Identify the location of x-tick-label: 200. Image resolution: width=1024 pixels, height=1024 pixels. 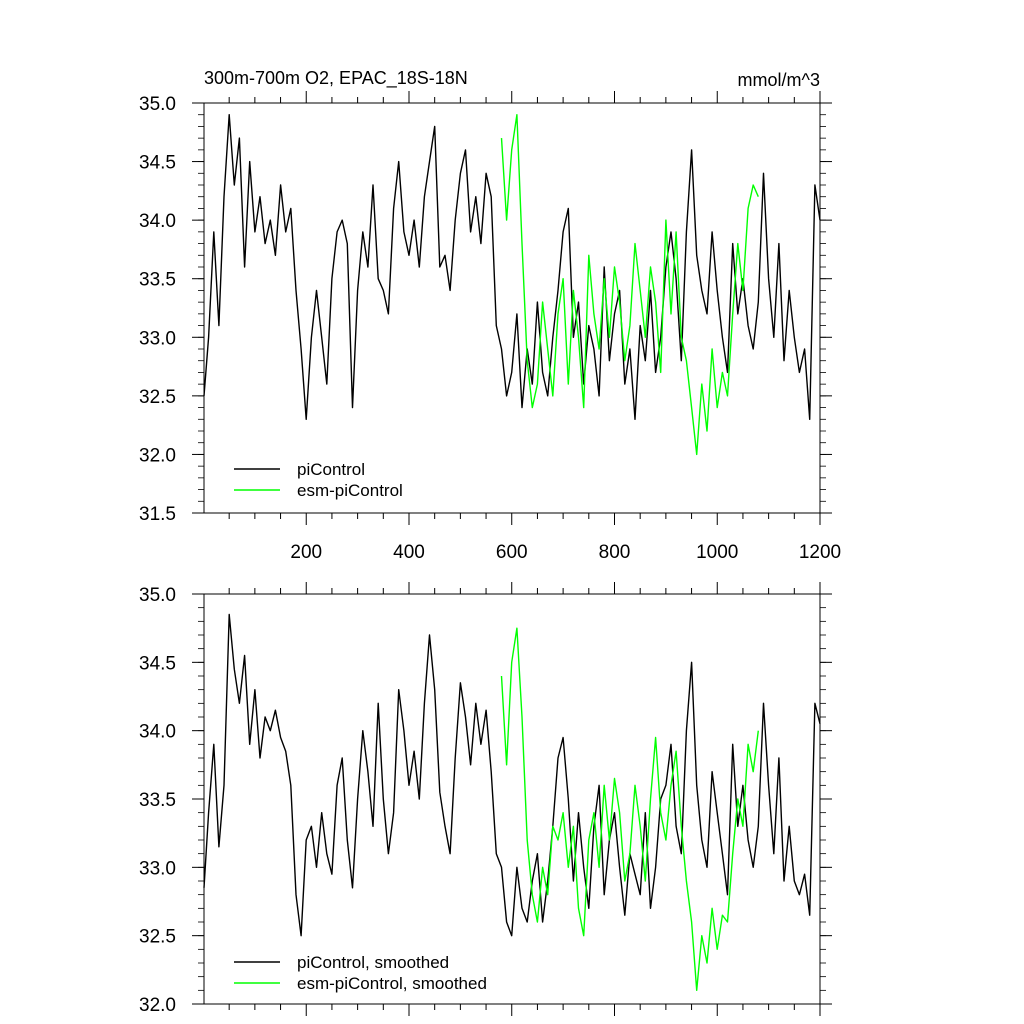
(306, 552).